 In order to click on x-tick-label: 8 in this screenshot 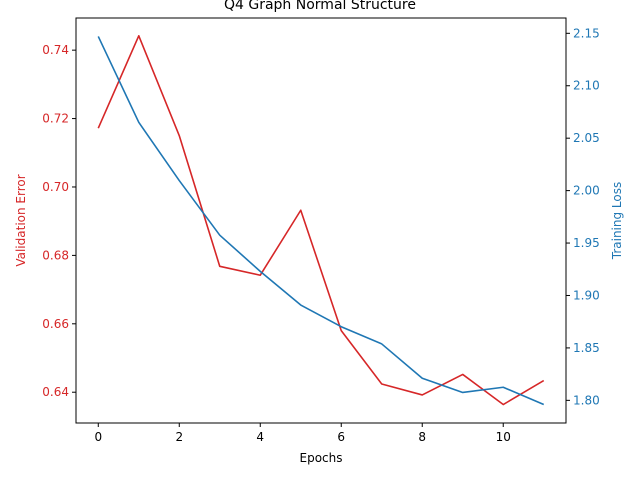, I will do `click(422, 437)`.